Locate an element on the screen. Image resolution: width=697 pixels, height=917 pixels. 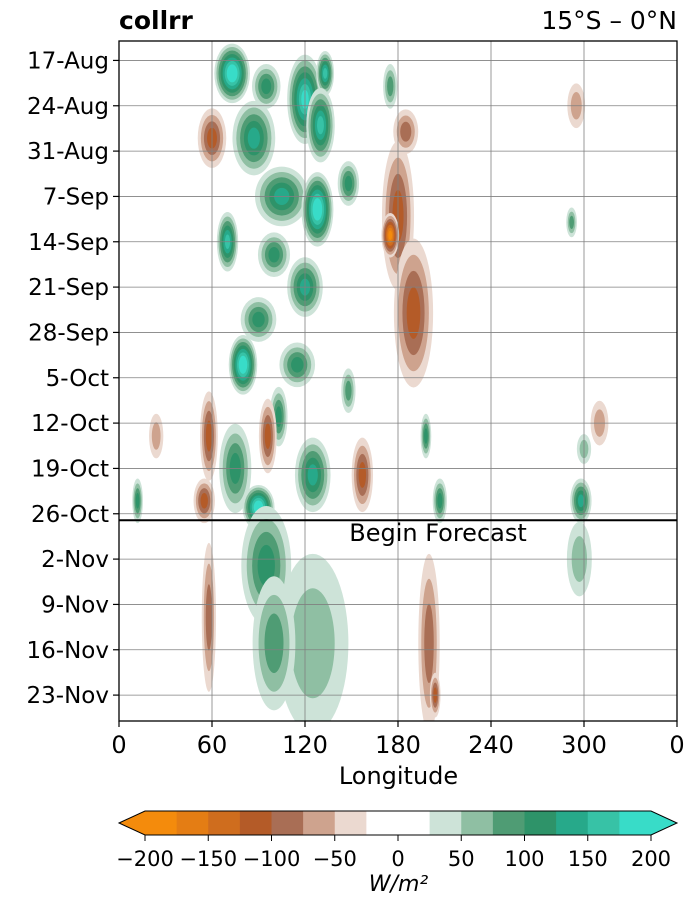
colorbar-extend-high is located at coordinates (664, 823).